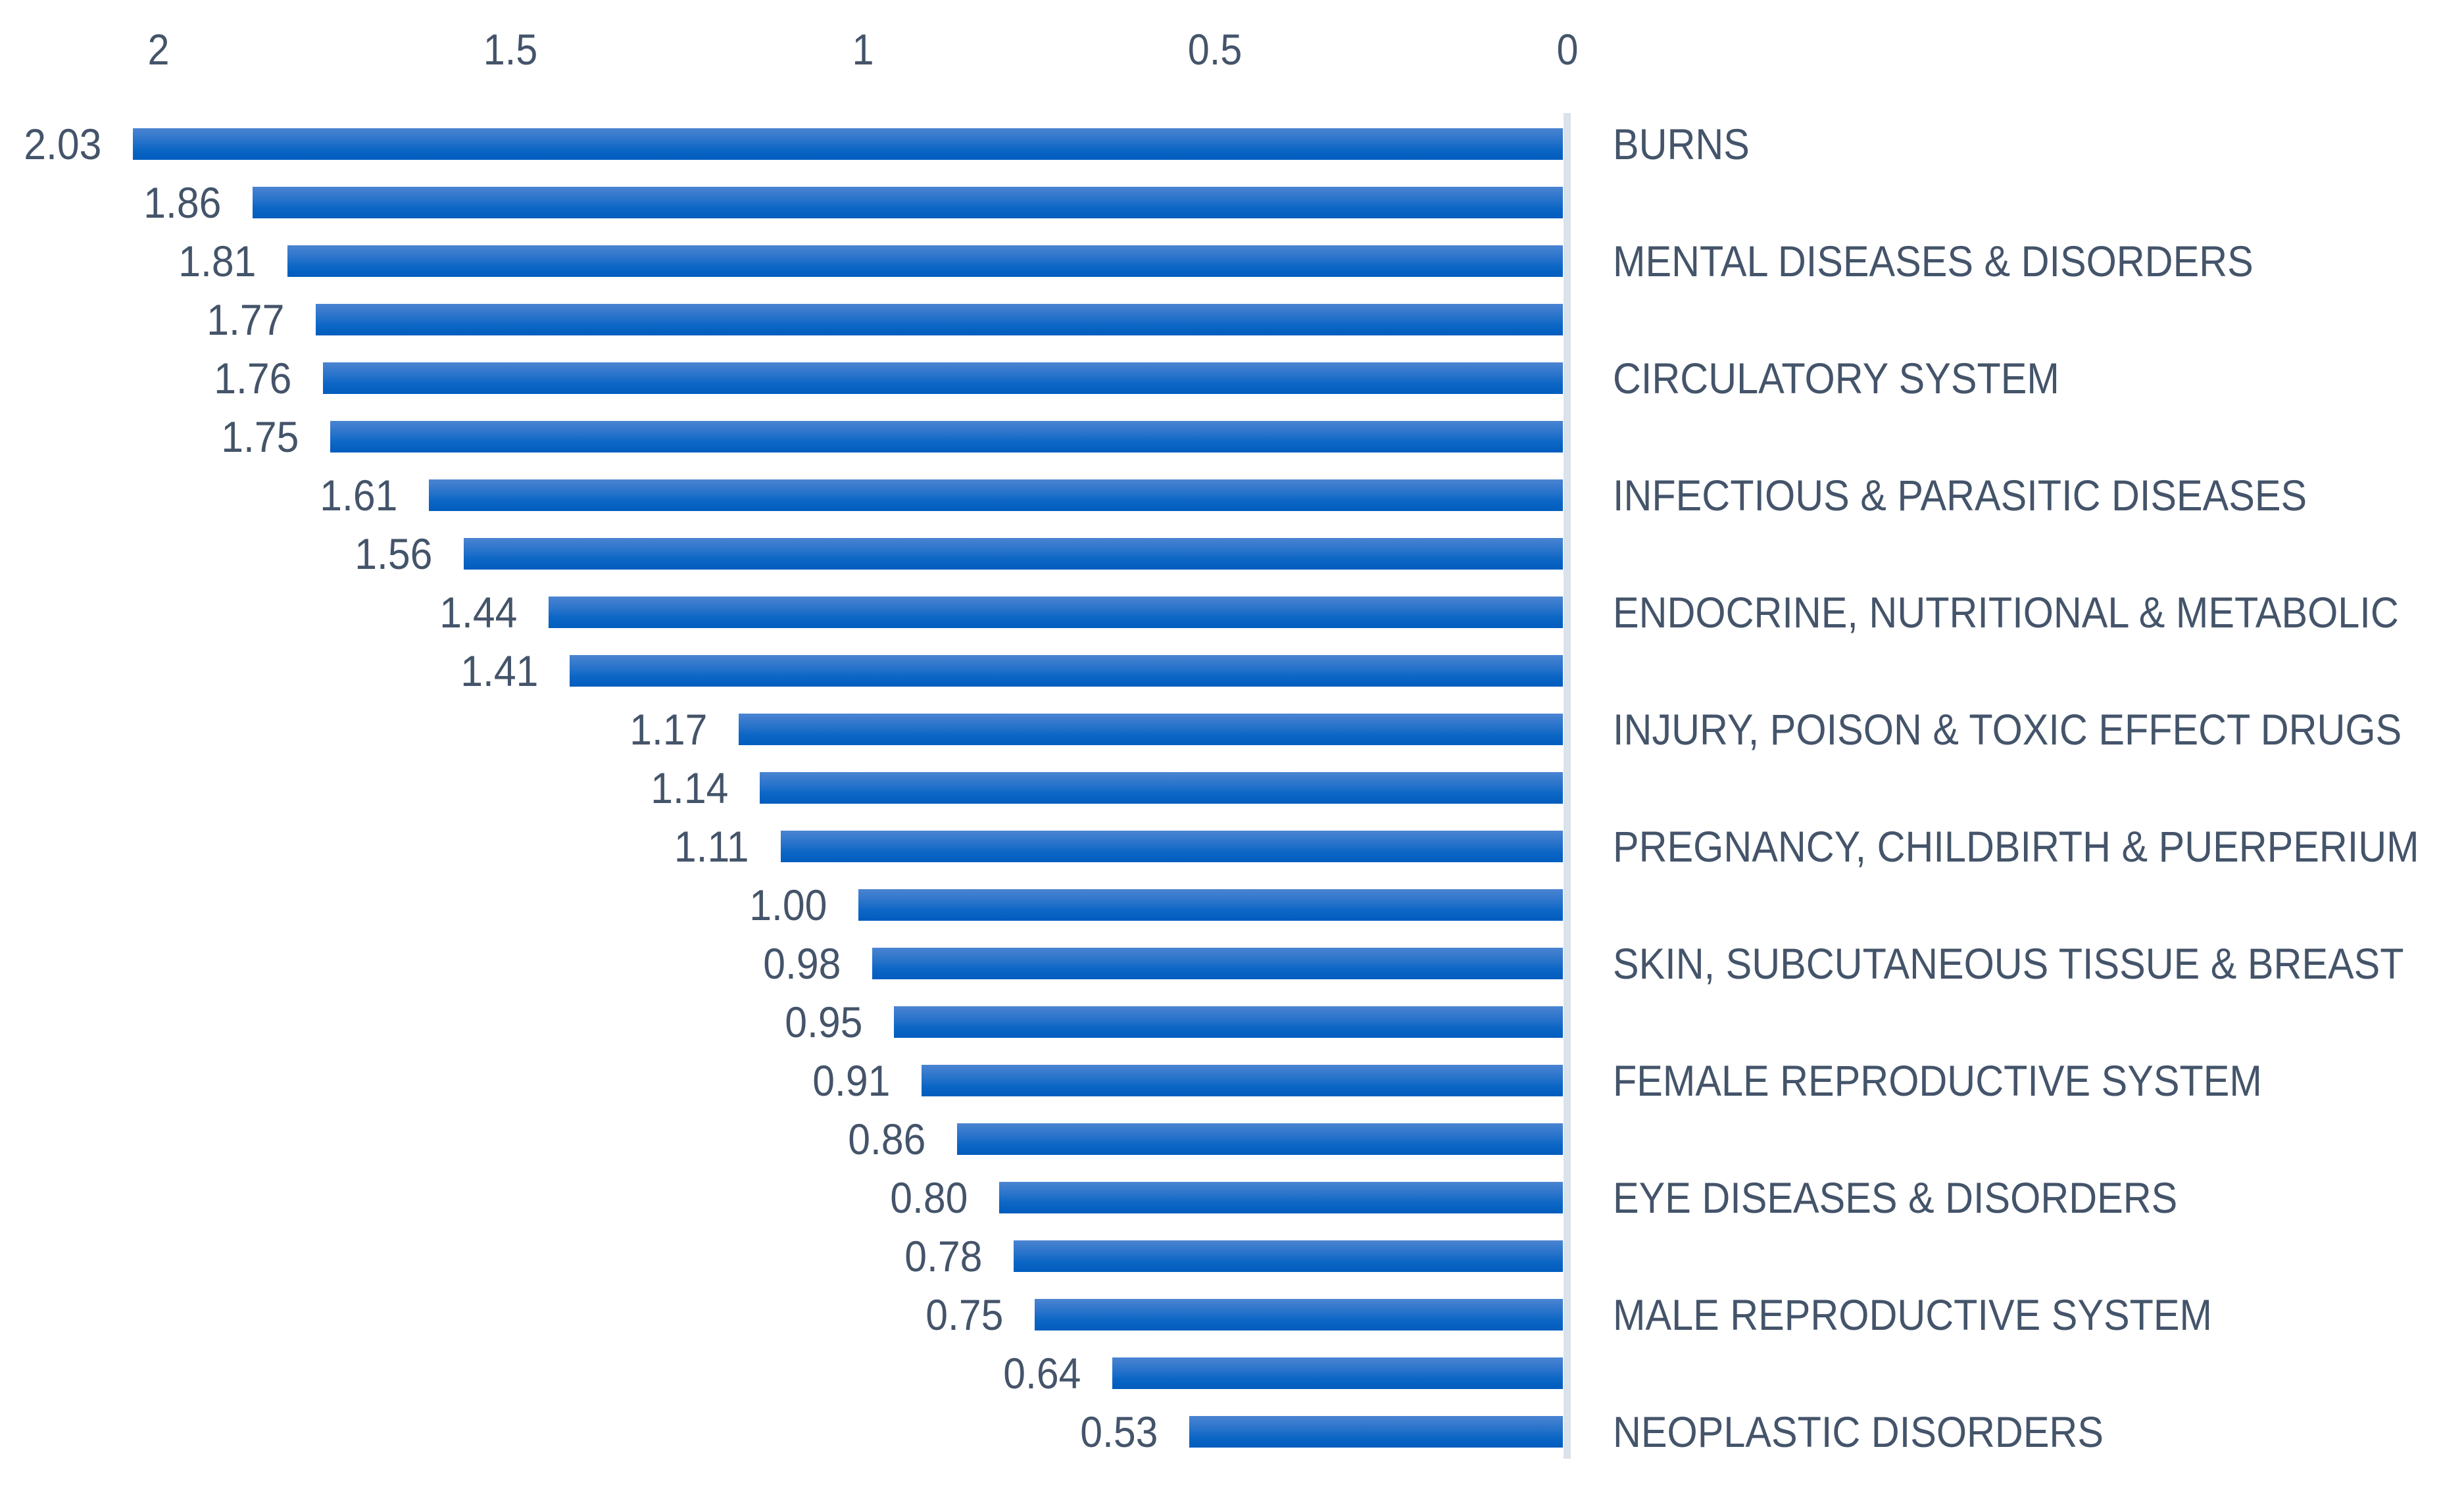  What do you see at coordinates (863, 49) in the screenshot?
I see `x-axis-tick-label: 1` at bounding box center [863, 49].